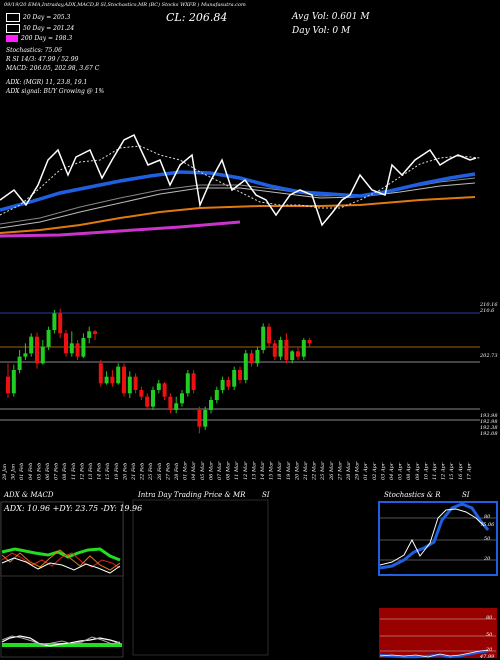  Describe the element at coordinates (461, 471) in the screenshot. I see `date-tick-label: 16 Apr` at that location.